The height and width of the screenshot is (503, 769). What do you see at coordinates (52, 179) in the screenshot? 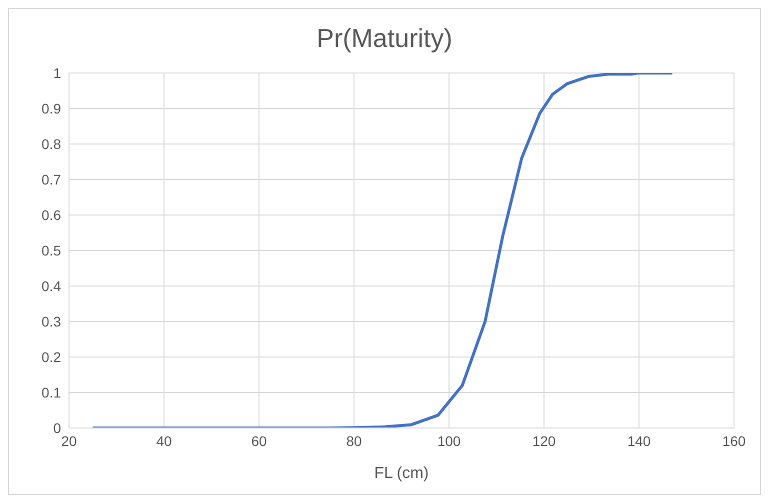
I see `y-tick-label: 0.7` at bounding box center [52, 179].